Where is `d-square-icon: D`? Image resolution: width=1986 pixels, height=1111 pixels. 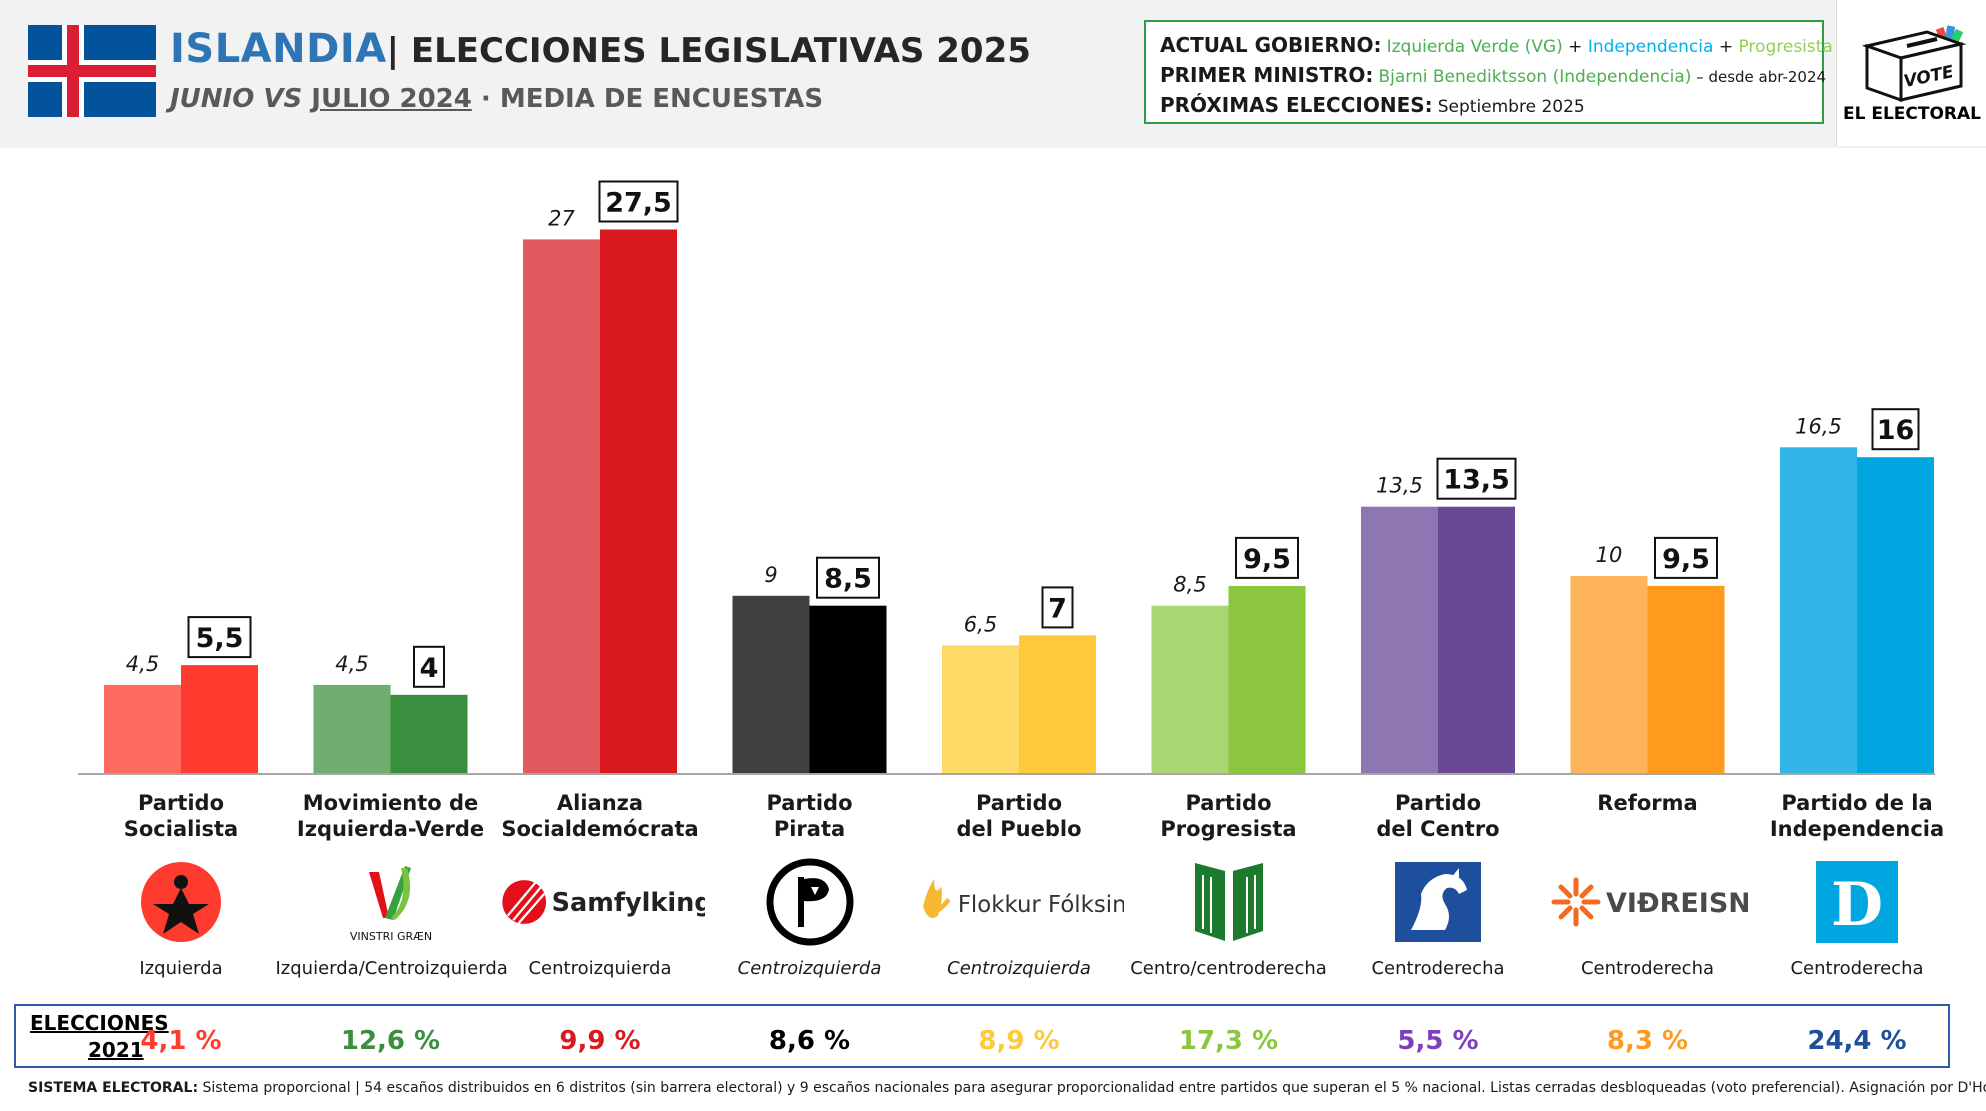
d-square-icon: D is located at coordinates (1857, 902).